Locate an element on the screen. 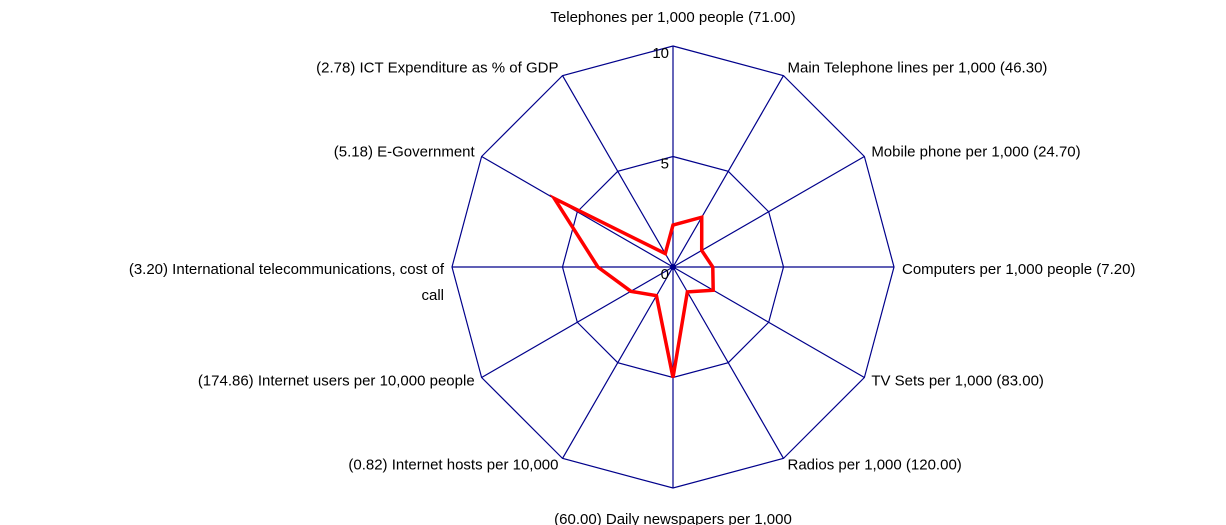 The image size is (1226, 525). category-label: (5.18) E-Government is located at coordinates (405, 151).